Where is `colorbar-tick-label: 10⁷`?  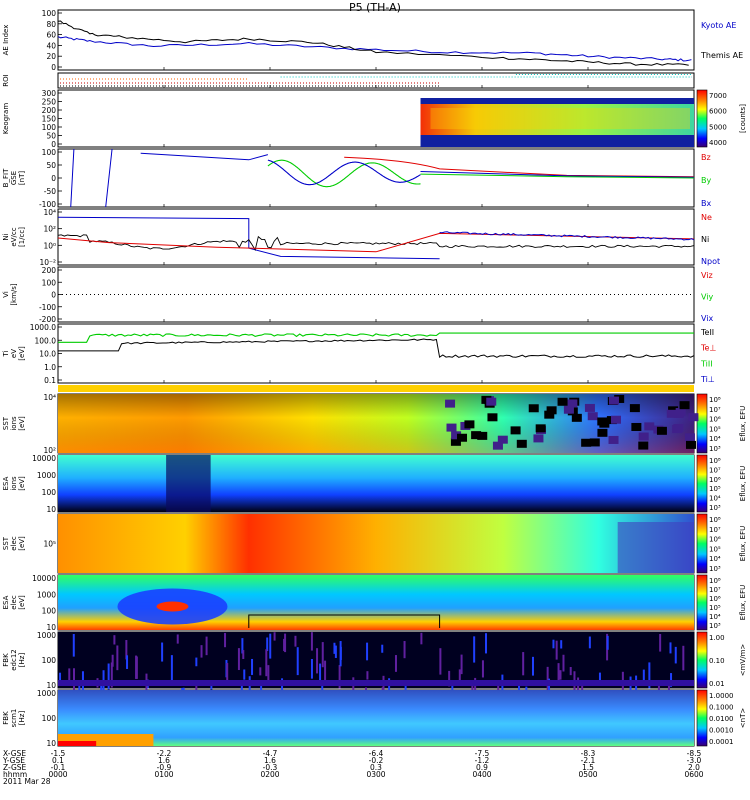 colorbar-tick-label: 10⁷ is located at coordinates (715, 470).